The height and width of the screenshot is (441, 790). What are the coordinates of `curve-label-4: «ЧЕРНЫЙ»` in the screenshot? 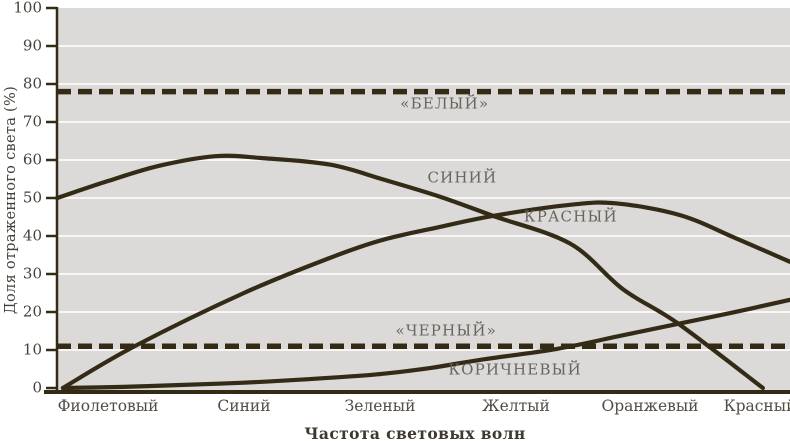 It's located at (446, 330).